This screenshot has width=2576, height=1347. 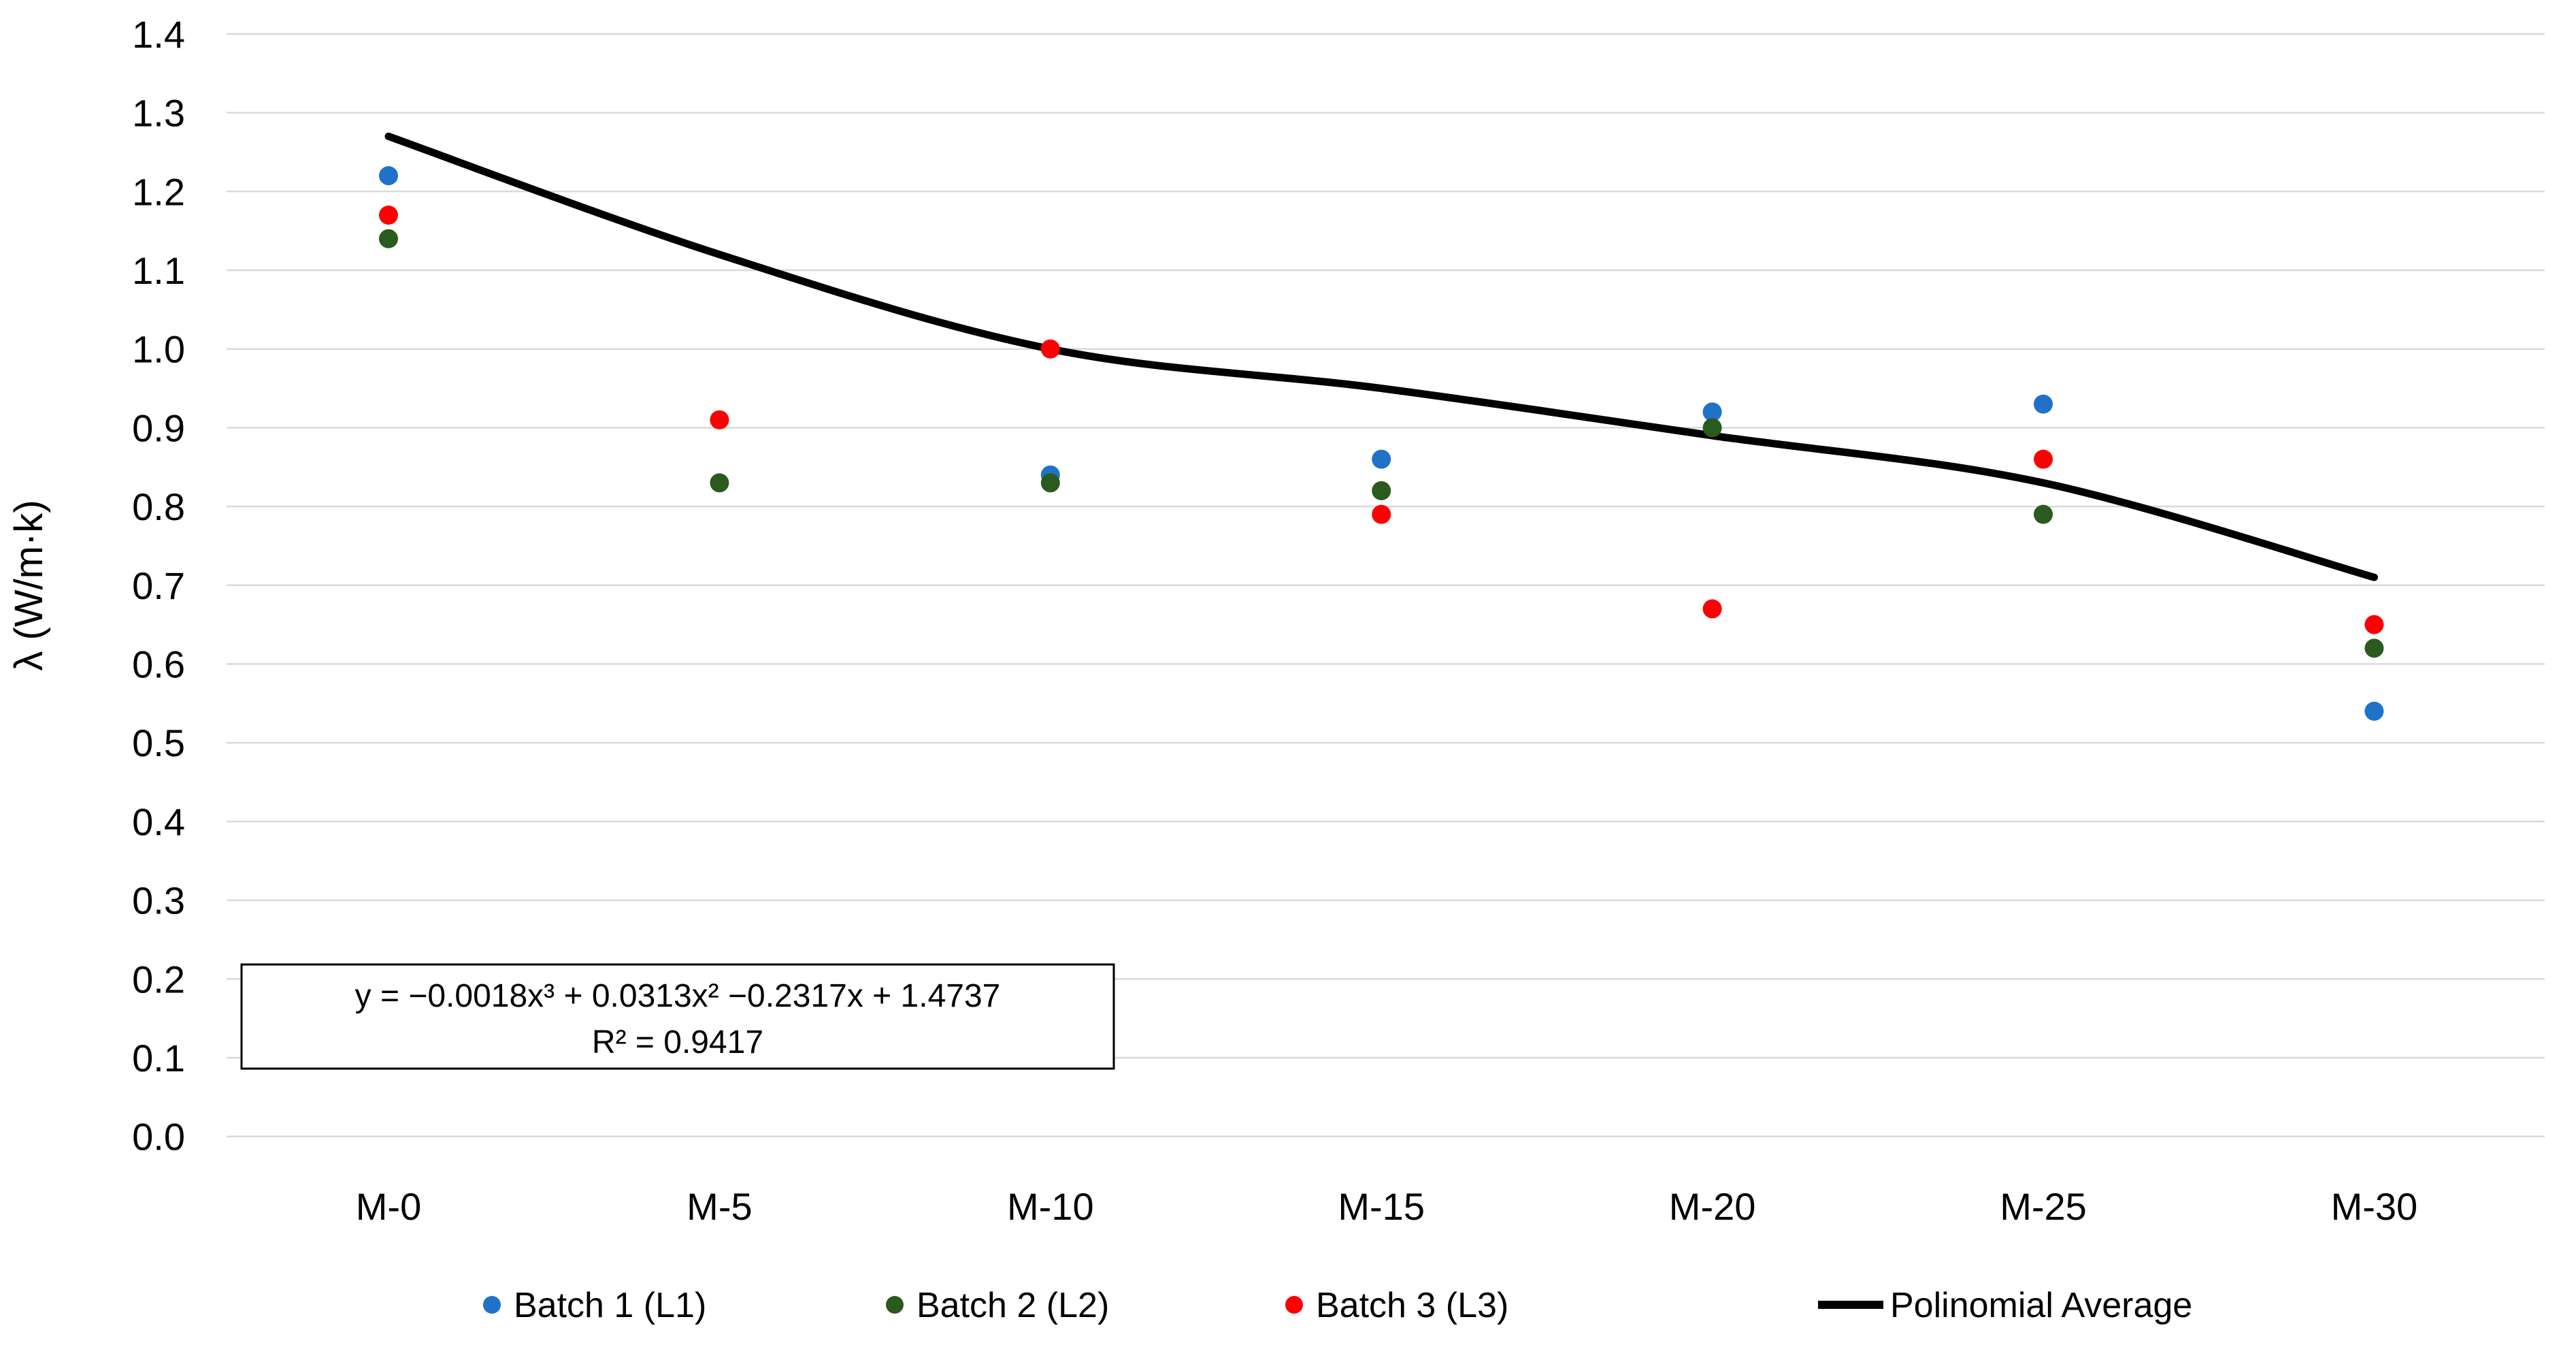 What do you see at coordinates (1382, 1206) in the screenshot?
I see `x-tick-label: M-15` at bounding box center [1382, 1206].